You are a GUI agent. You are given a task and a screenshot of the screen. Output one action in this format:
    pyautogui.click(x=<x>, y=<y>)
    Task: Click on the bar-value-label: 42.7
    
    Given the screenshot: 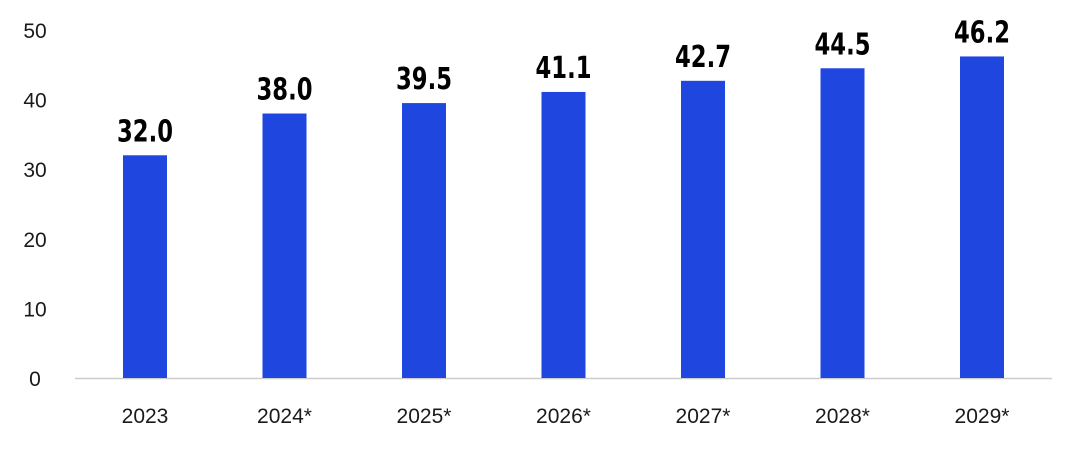 What is the action you would take?
    pyautogui.click(x=703, y=57)
    